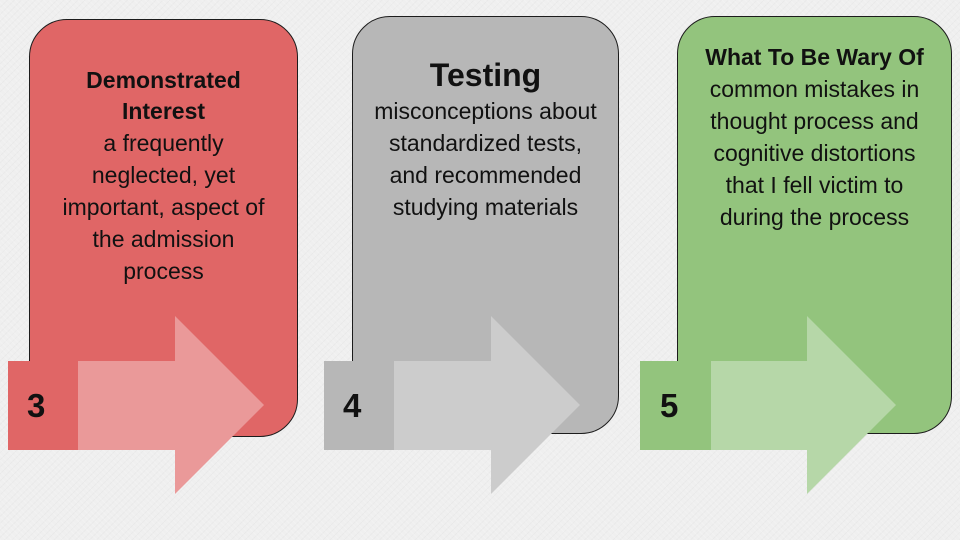 This screenshot has width=960, height=540. What do you see at coordinates (163, 95) in the screenshot?
I see `step-heading: Demonstrated Interest` at bounding box center [163, 95].